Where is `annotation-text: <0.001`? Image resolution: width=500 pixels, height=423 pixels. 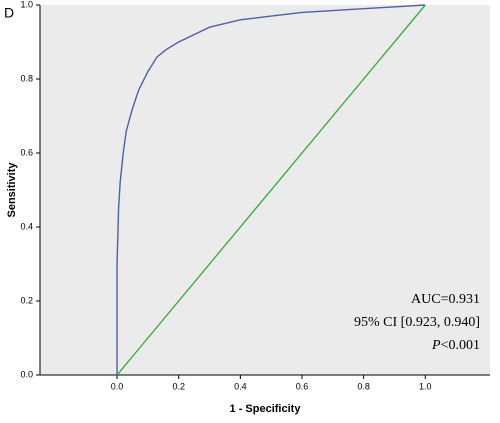 annotation-text: <0.001 is located at coordinates (460, 345).